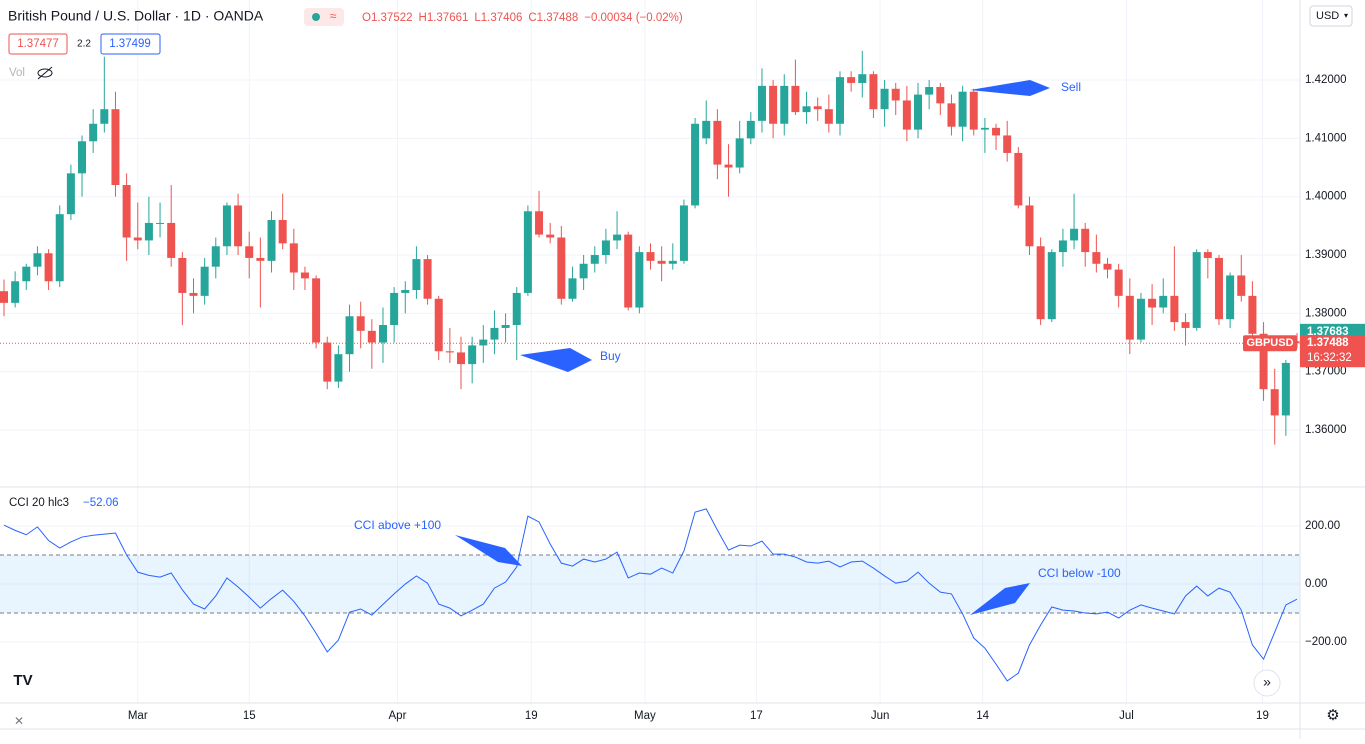 This screenshot has height=744, width=1365. Describe the element at coordinates (1328, 343) in the screenshot. I see `price-tag-label: 1.37488` at that location.